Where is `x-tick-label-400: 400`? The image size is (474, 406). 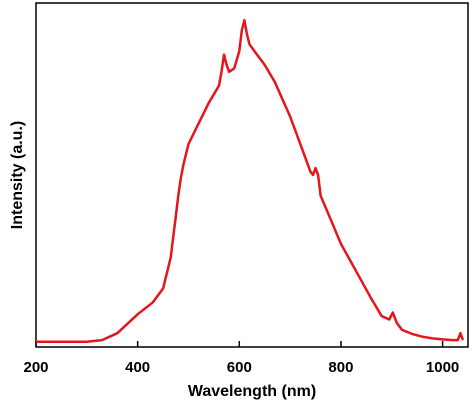
x-tick-label-400: 400 is located at coordinates (137, 367).